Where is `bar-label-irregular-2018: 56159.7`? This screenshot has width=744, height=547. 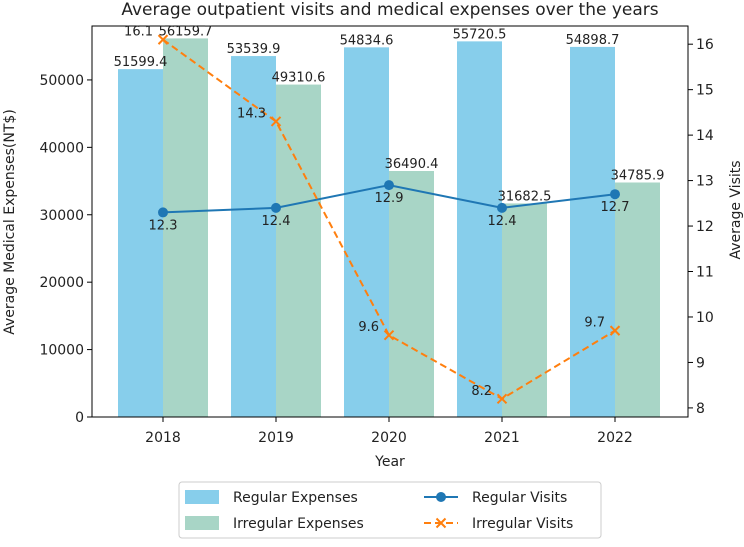 bar-label-irregular-2018: 56159.7 is located at coordinates (186, 31).